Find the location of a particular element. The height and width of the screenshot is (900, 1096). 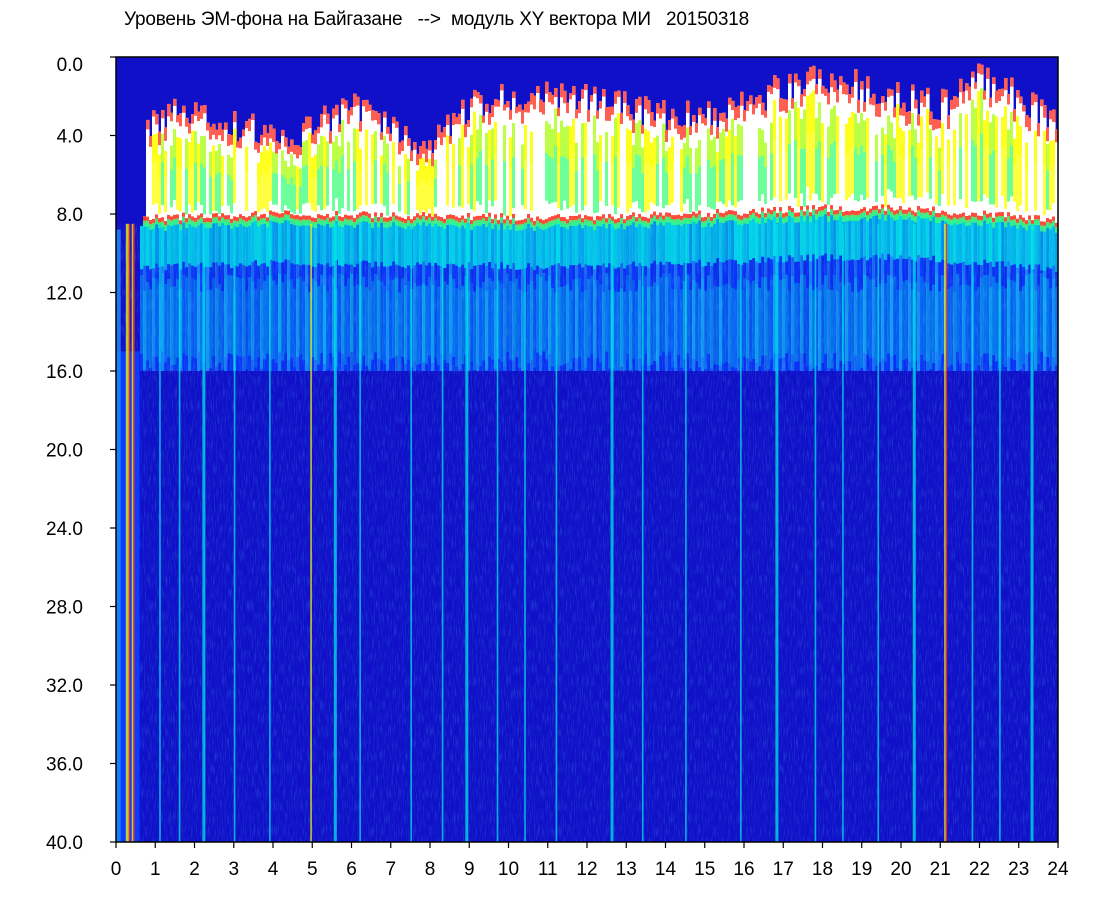

x-tick-label: 11 is located at coordinates (548, 869).